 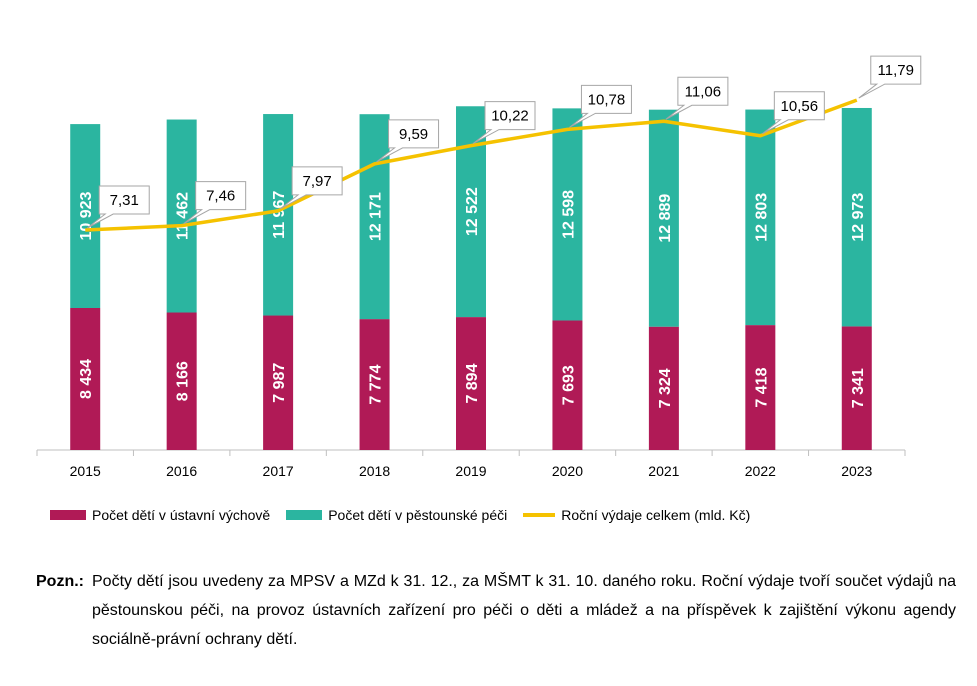 What do you see at coordinates (896, 70) in the screenshot?
I see `data-label-vydaje: 11,79` at bounding box center [896, 70].